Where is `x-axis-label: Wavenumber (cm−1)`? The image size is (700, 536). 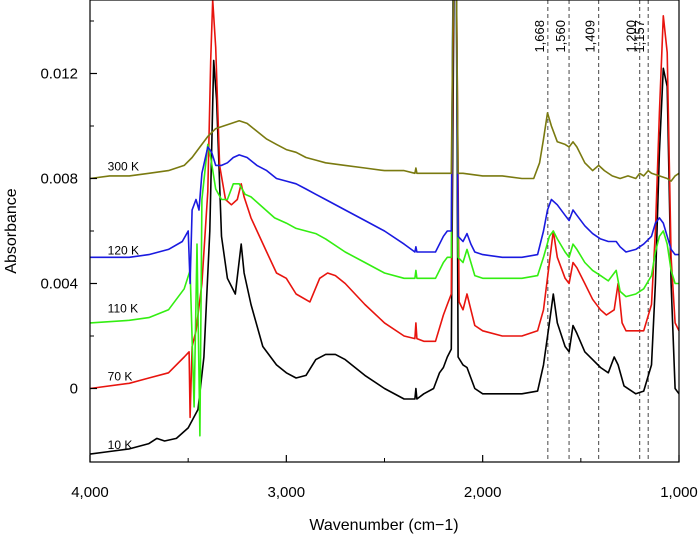 x-axis-label: Wavenumber (cm−1) is located at coordinates (383, 525).